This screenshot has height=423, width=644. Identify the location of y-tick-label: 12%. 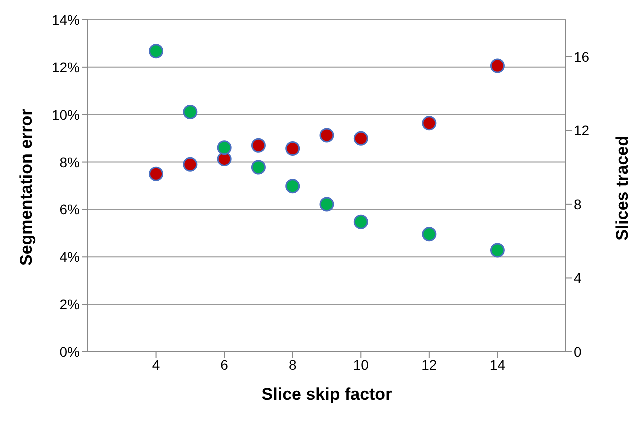
(66, 67).